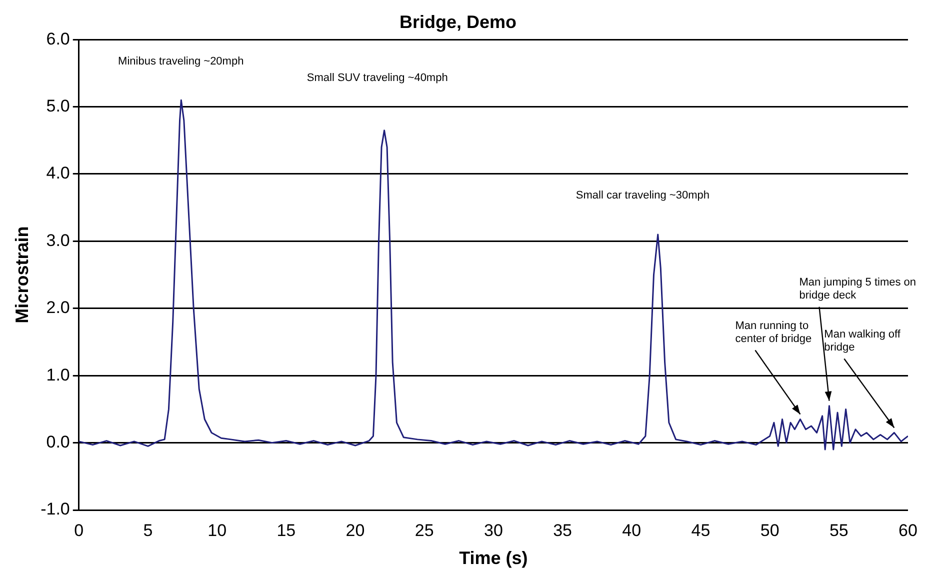 Image resolution: width=940 pixels, height=584 pixels. What do you see at coordinates (58, 374) in the screenshot?
I see `y-tick-label: 1.0` at bounding box center [58, 374].